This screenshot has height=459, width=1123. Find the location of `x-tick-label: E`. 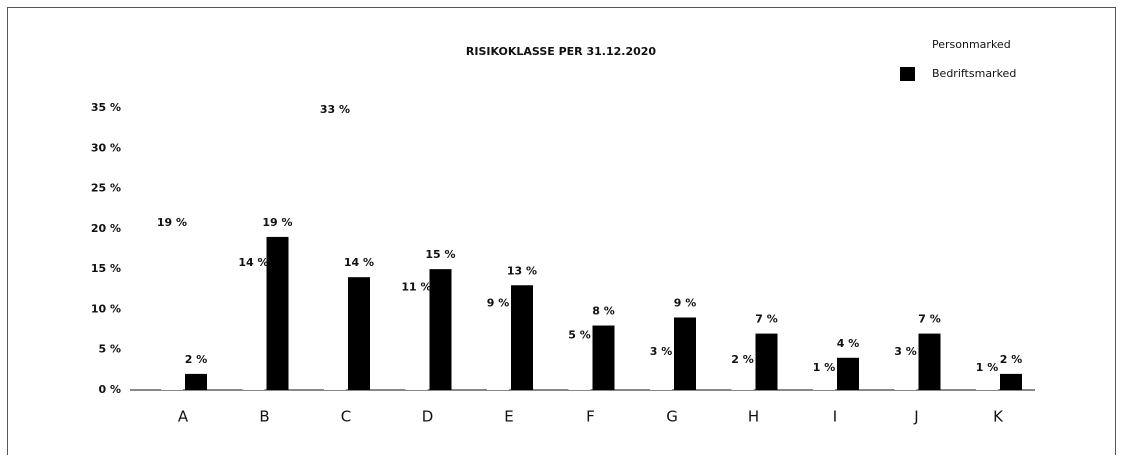

x-tick-label: E is located at coordinates (508, 417).